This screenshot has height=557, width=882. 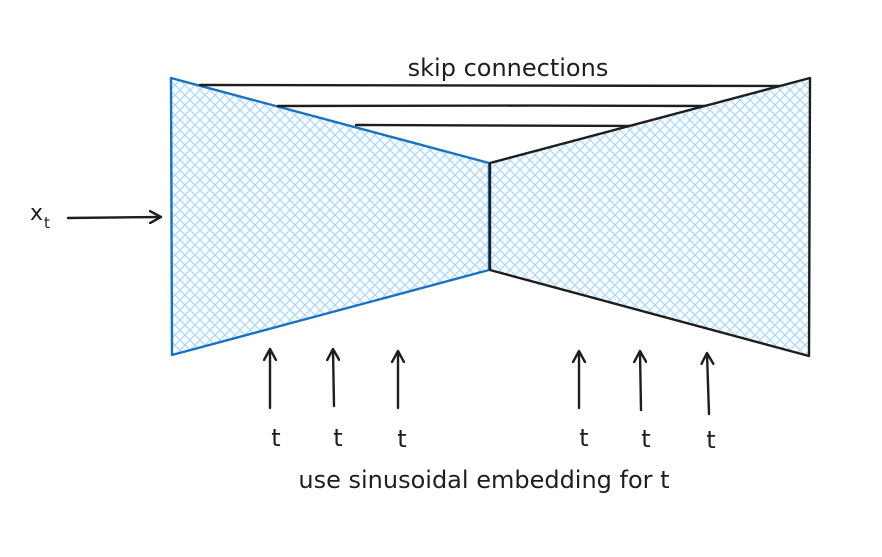 What do you see at coordinates (47, 223) in the screenshot?
I see `input-label-subscript: t` at bounding box center [47, 223].